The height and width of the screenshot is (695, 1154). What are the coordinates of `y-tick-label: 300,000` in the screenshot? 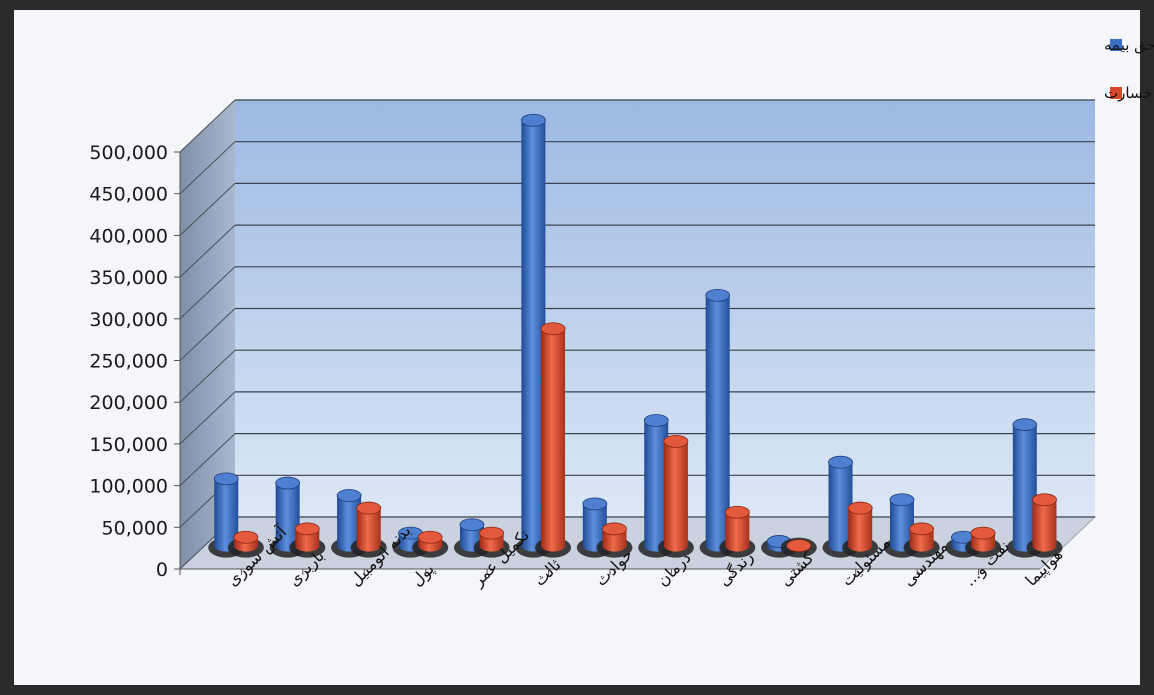 It's located at (128, 320).